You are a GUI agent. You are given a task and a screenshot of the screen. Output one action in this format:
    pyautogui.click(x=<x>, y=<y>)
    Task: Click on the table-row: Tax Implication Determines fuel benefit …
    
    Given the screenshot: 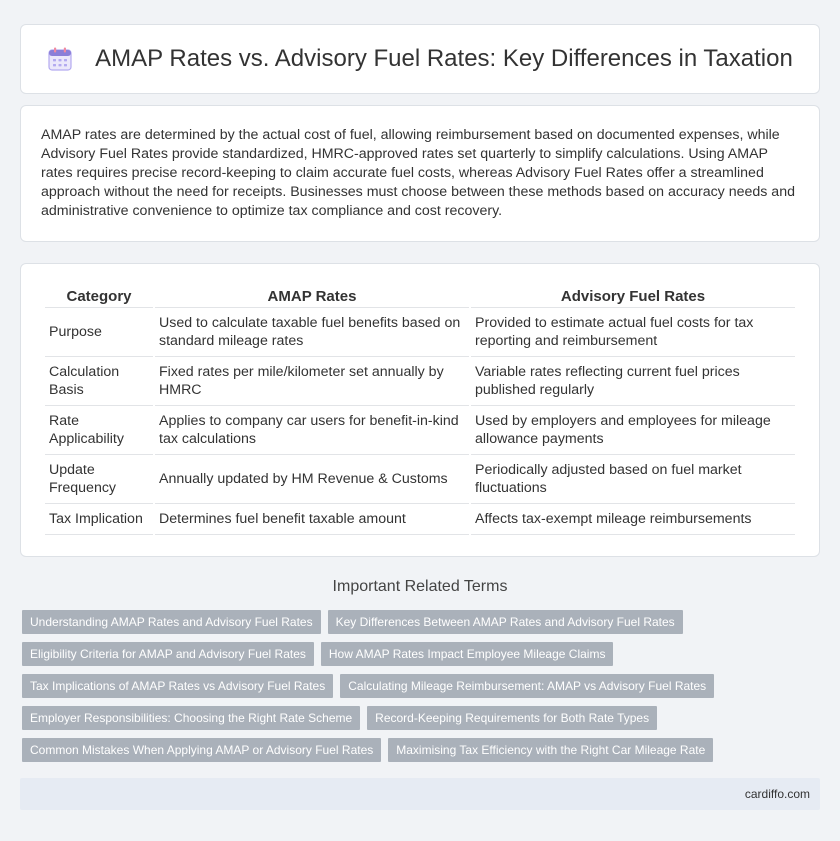 What is the action you would take?
    pyautogui.click(x=420, y=519)
    